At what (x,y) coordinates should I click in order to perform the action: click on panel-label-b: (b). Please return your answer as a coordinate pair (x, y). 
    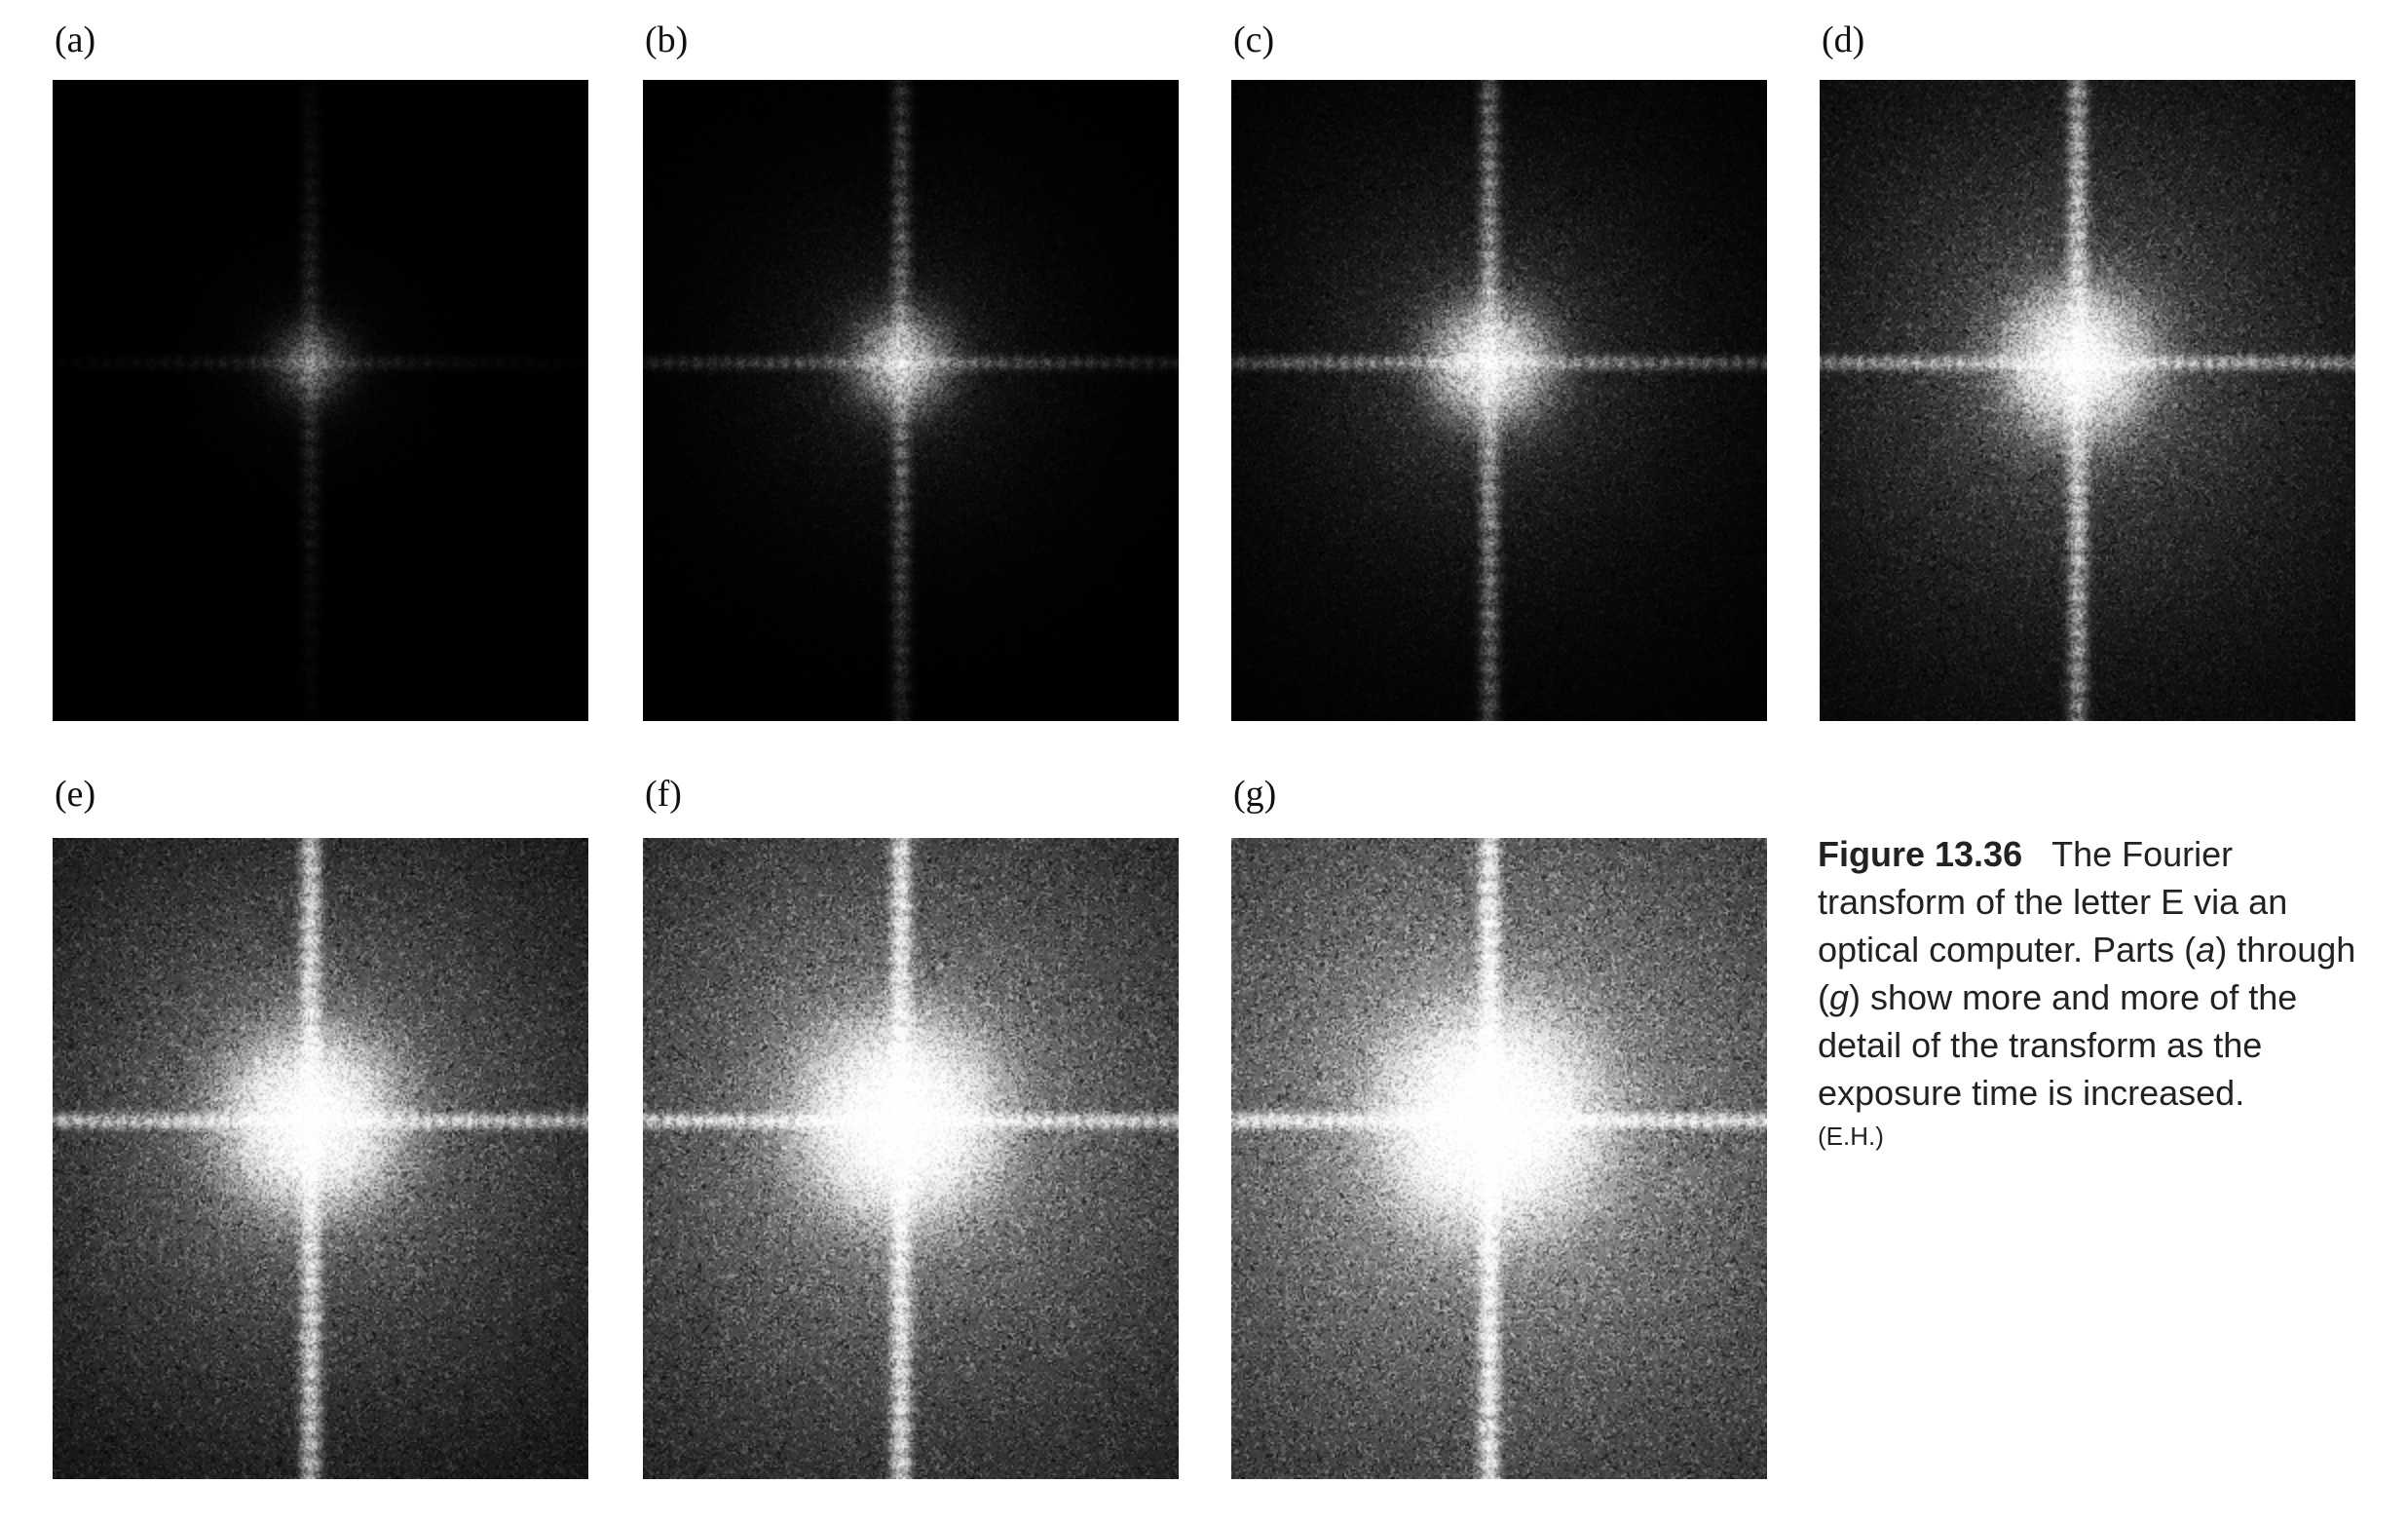
    Looking at the image, I should click on (667, 39).